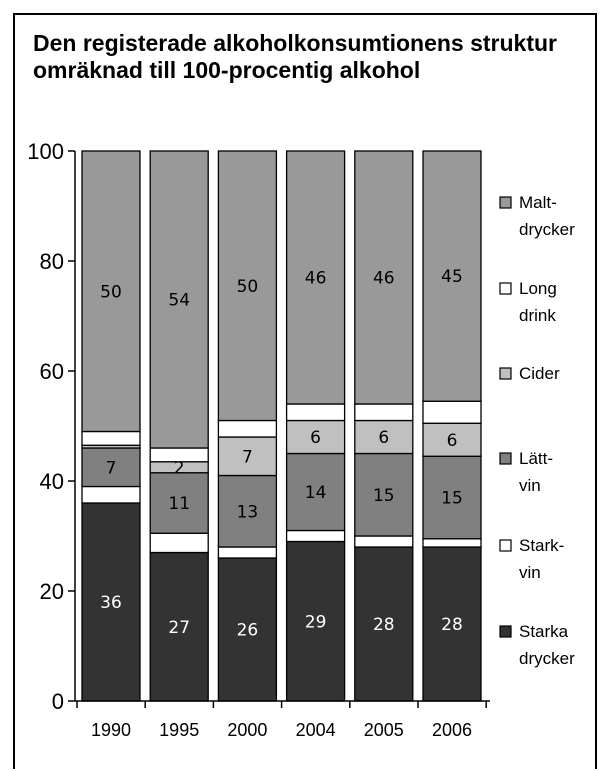 The height and width of the screenshot is (771, 601). I want to click on x-tick-label: 2005, so click(384, 730).